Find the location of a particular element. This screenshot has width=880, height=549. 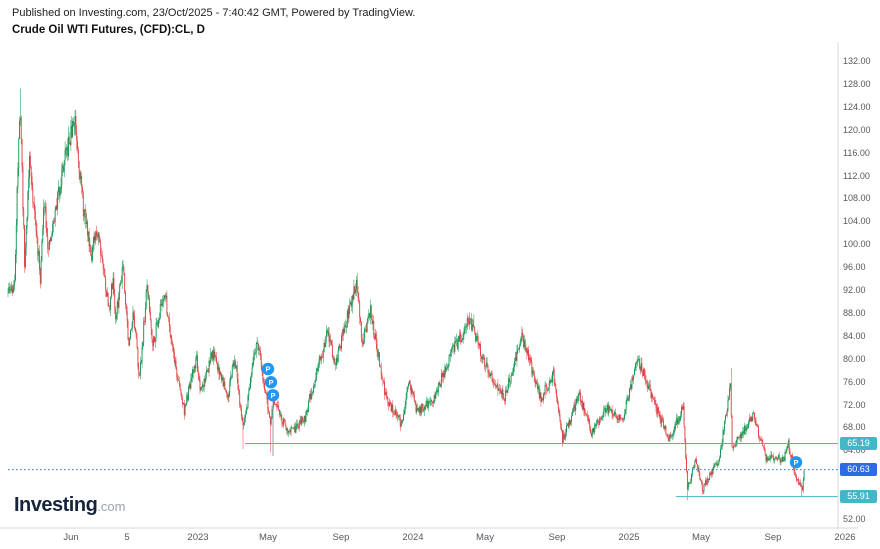

y-tick-label: 68.00 is located at coordinates (854, 427).